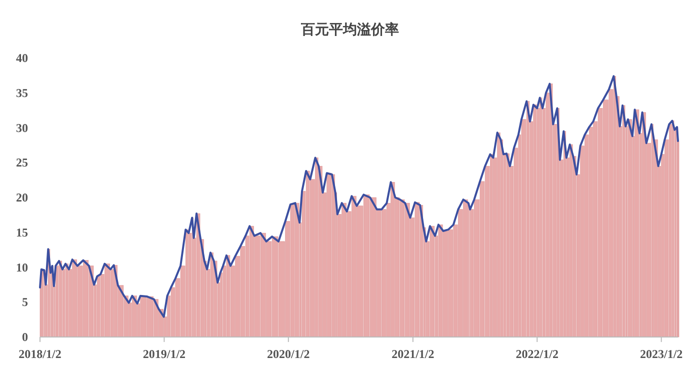 This screenshot has width=700, height=365. What do you see at coordinates (22, 93) in the screenshot?
I see `y-tick-label: 35` at bounding box center [22, 93].